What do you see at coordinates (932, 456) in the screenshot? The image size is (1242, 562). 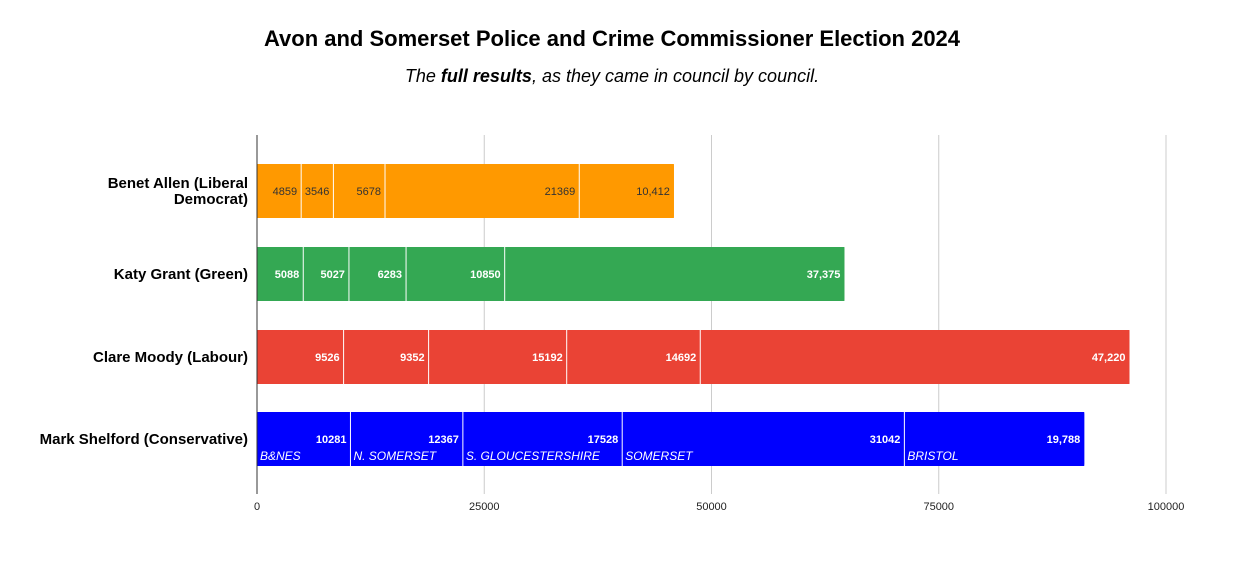 I see `segment-name-label: BRISTOL` at bounding box center [932, 456].